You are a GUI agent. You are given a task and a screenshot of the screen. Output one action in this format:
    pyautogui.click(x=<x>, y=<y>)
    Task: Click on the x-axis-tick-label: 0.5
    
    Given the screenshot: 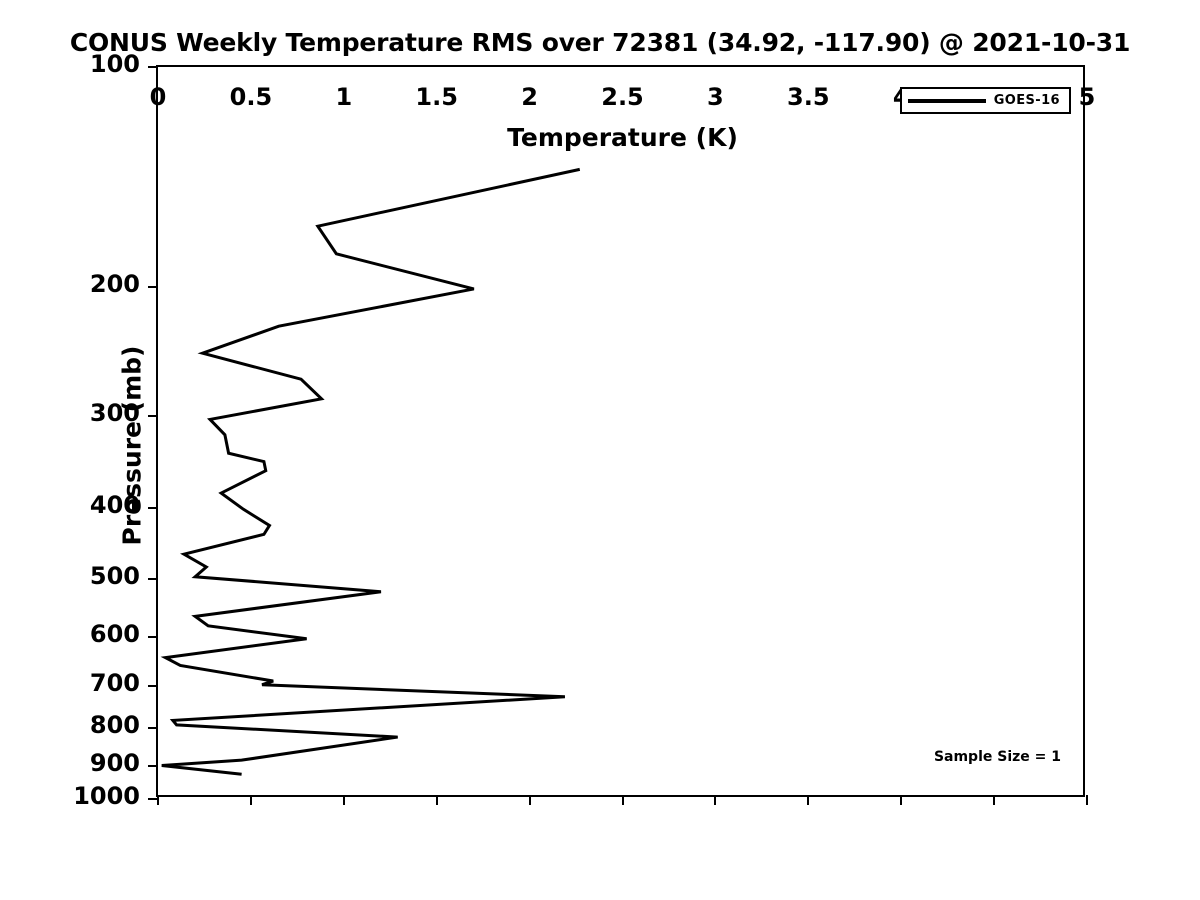 What is the action you would take?
    pyautogui.click(x=251, y=97)
    